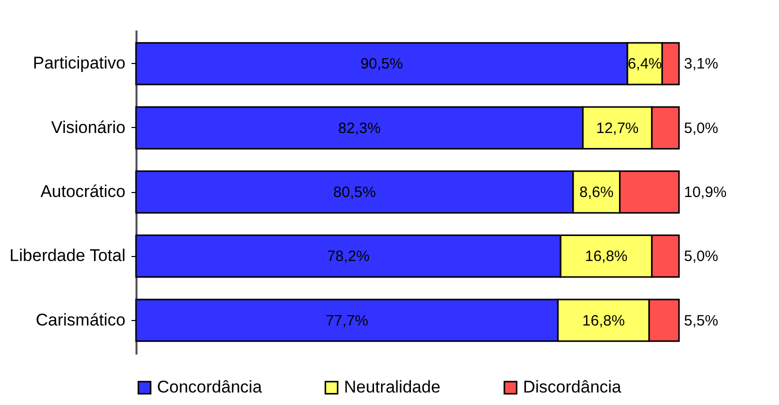 Image resolution: width=779 pixels, height=405 pixels. What do you see at coordinates (381, 64) in the screenshot?
I see `data-label: 90,5%` at bounding box center [381, 64].